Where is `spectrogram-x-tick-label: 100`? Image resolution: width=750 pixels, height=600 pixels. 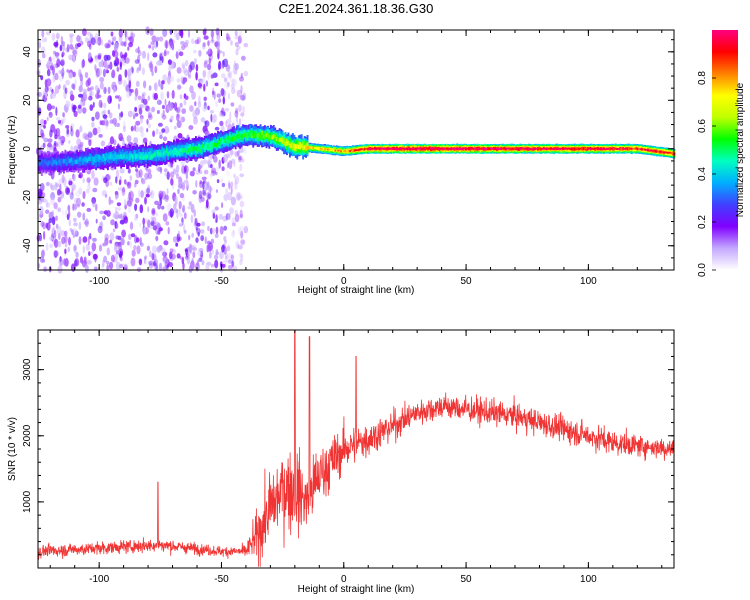 spectrogram-x-tick-label: 100 is located at coordinates (588, 281).